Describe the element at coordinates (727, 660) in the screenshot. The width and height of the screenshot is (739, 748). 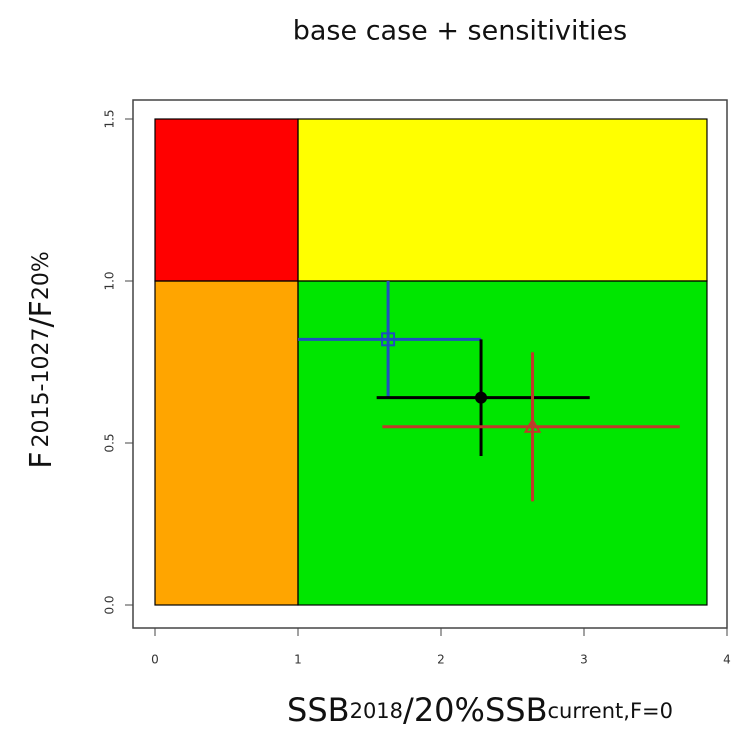
I see `x-tick-label: 4` at that location.